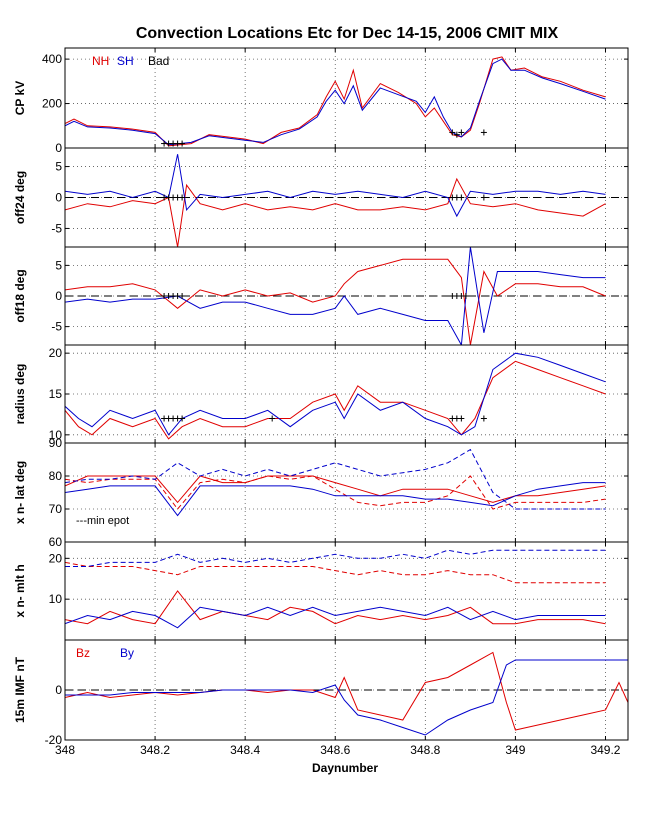 The image size is (647, 822). I want to click on legend-bz: Bz, so click(83, 653).